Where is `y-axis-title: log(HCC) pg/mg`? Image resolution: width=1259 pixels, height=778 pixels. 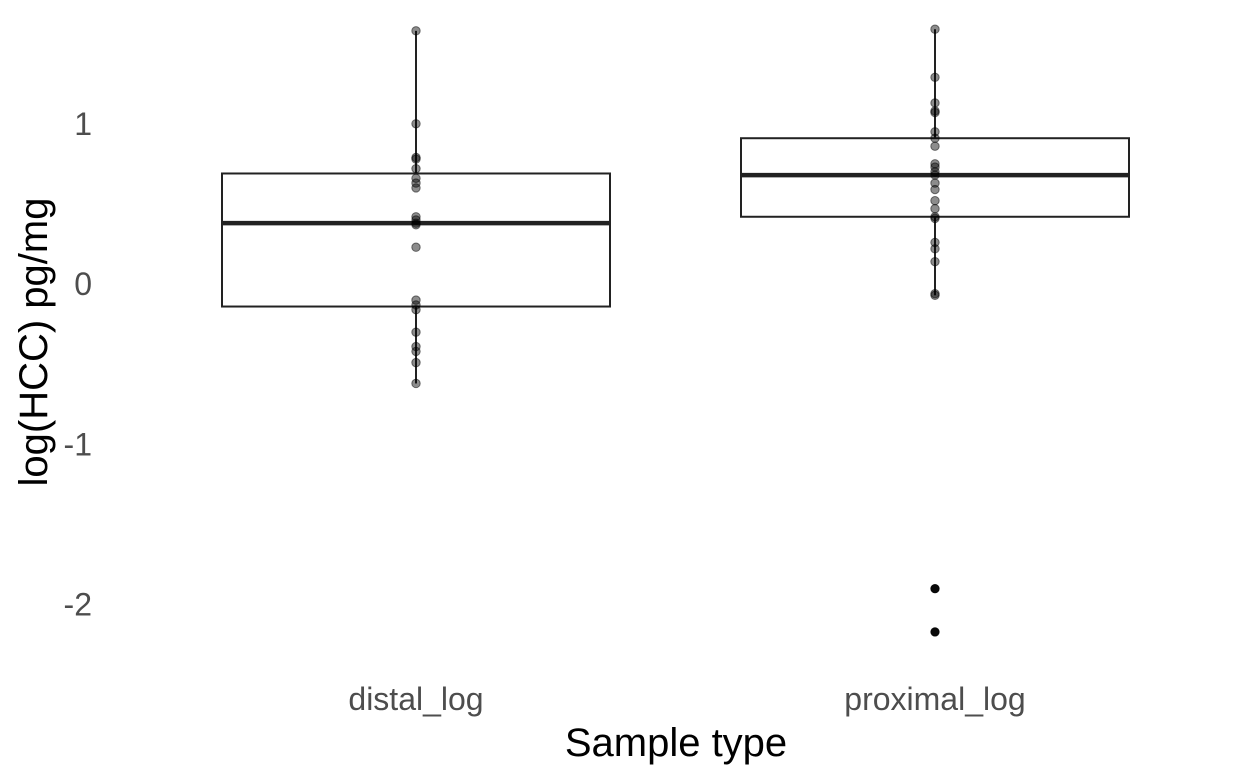
y-axis-title: log(HCC) pg/mg is located at coordinates (34, 342).